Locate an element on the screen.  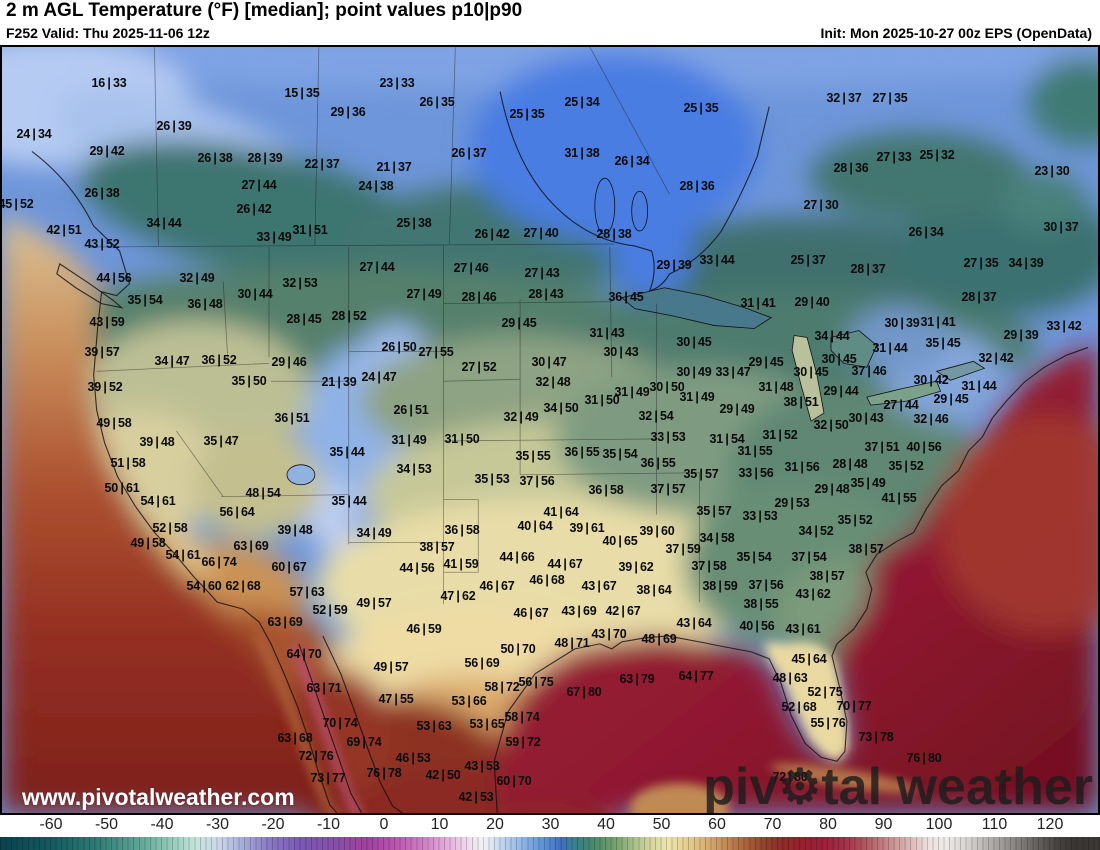
point-value: 33 | 42 is located at coordinates (1064, 326).